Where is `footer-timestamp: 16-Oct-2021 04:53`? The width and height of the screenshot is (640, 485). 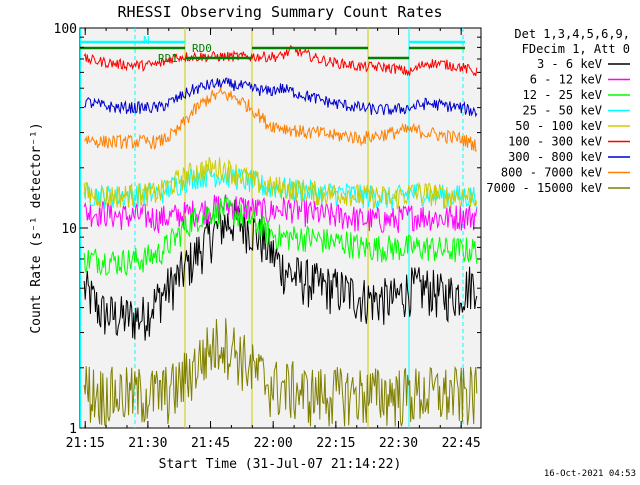
footer-timestamp: 16-Oct-2021 04:53 is located at coordinates (590, 474).